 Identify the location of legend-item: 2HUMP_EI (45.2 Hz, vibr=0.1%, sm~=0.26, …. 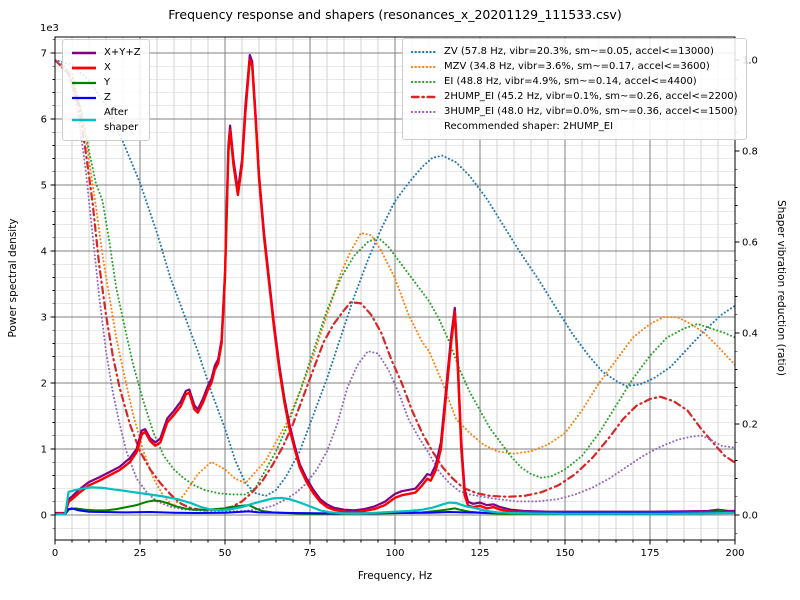
(574, 96).